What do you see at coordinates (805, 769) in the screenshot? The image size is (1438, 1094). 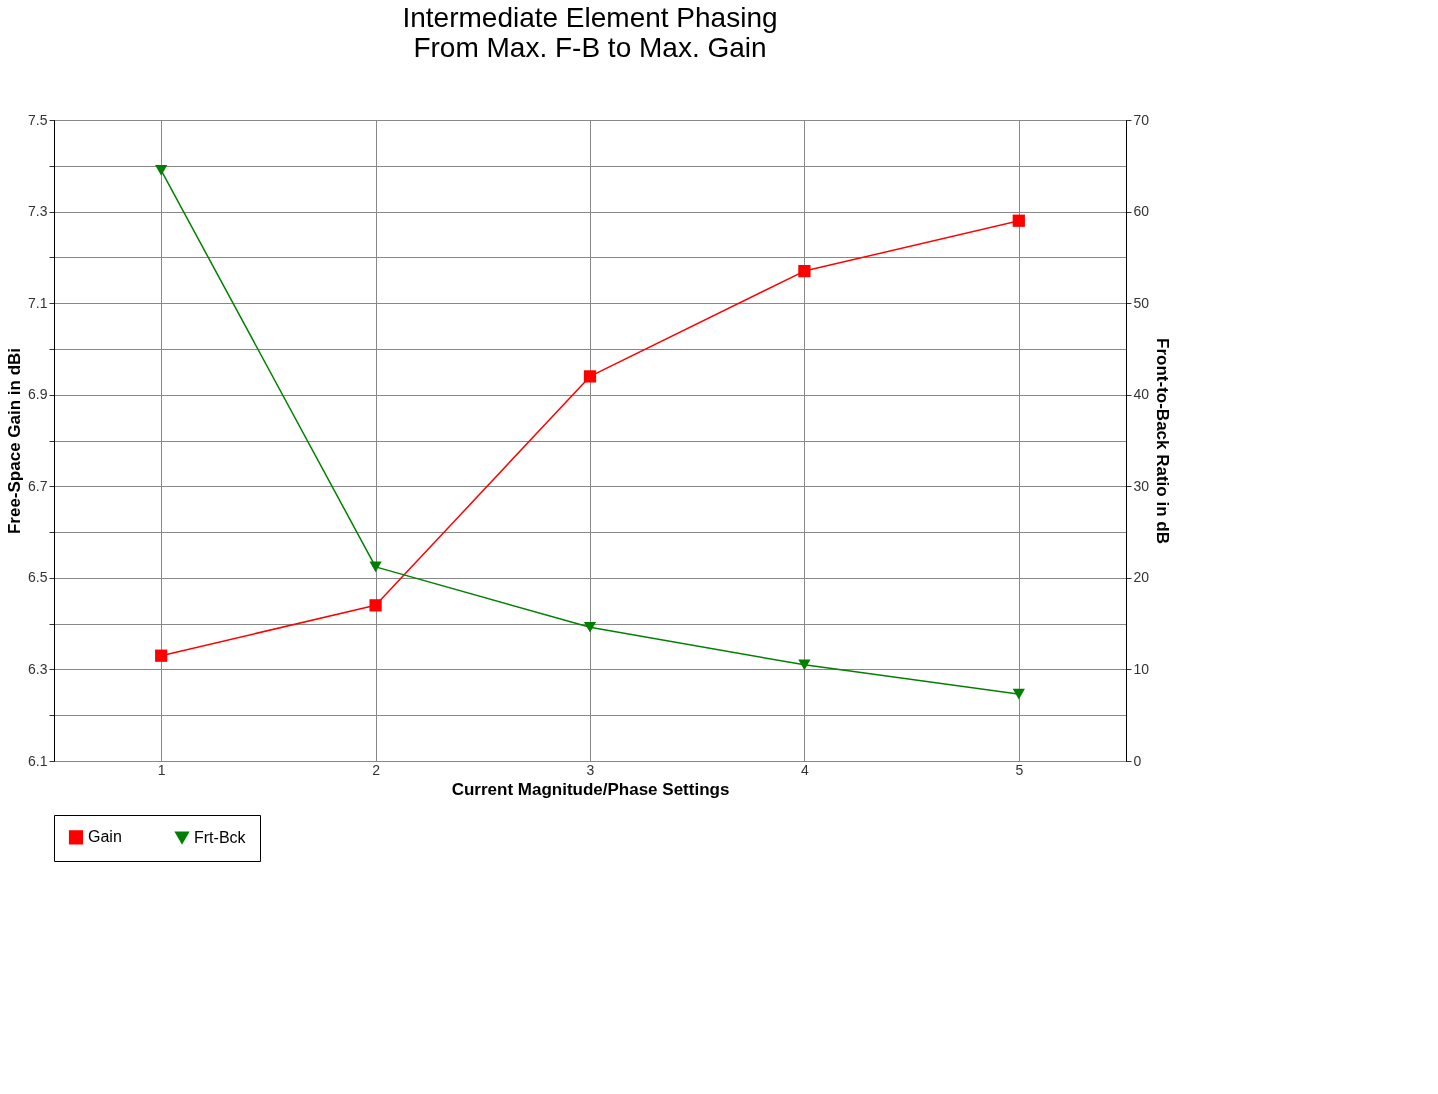 I see `x-tick-label: 4` at bounding box center [805, 769].